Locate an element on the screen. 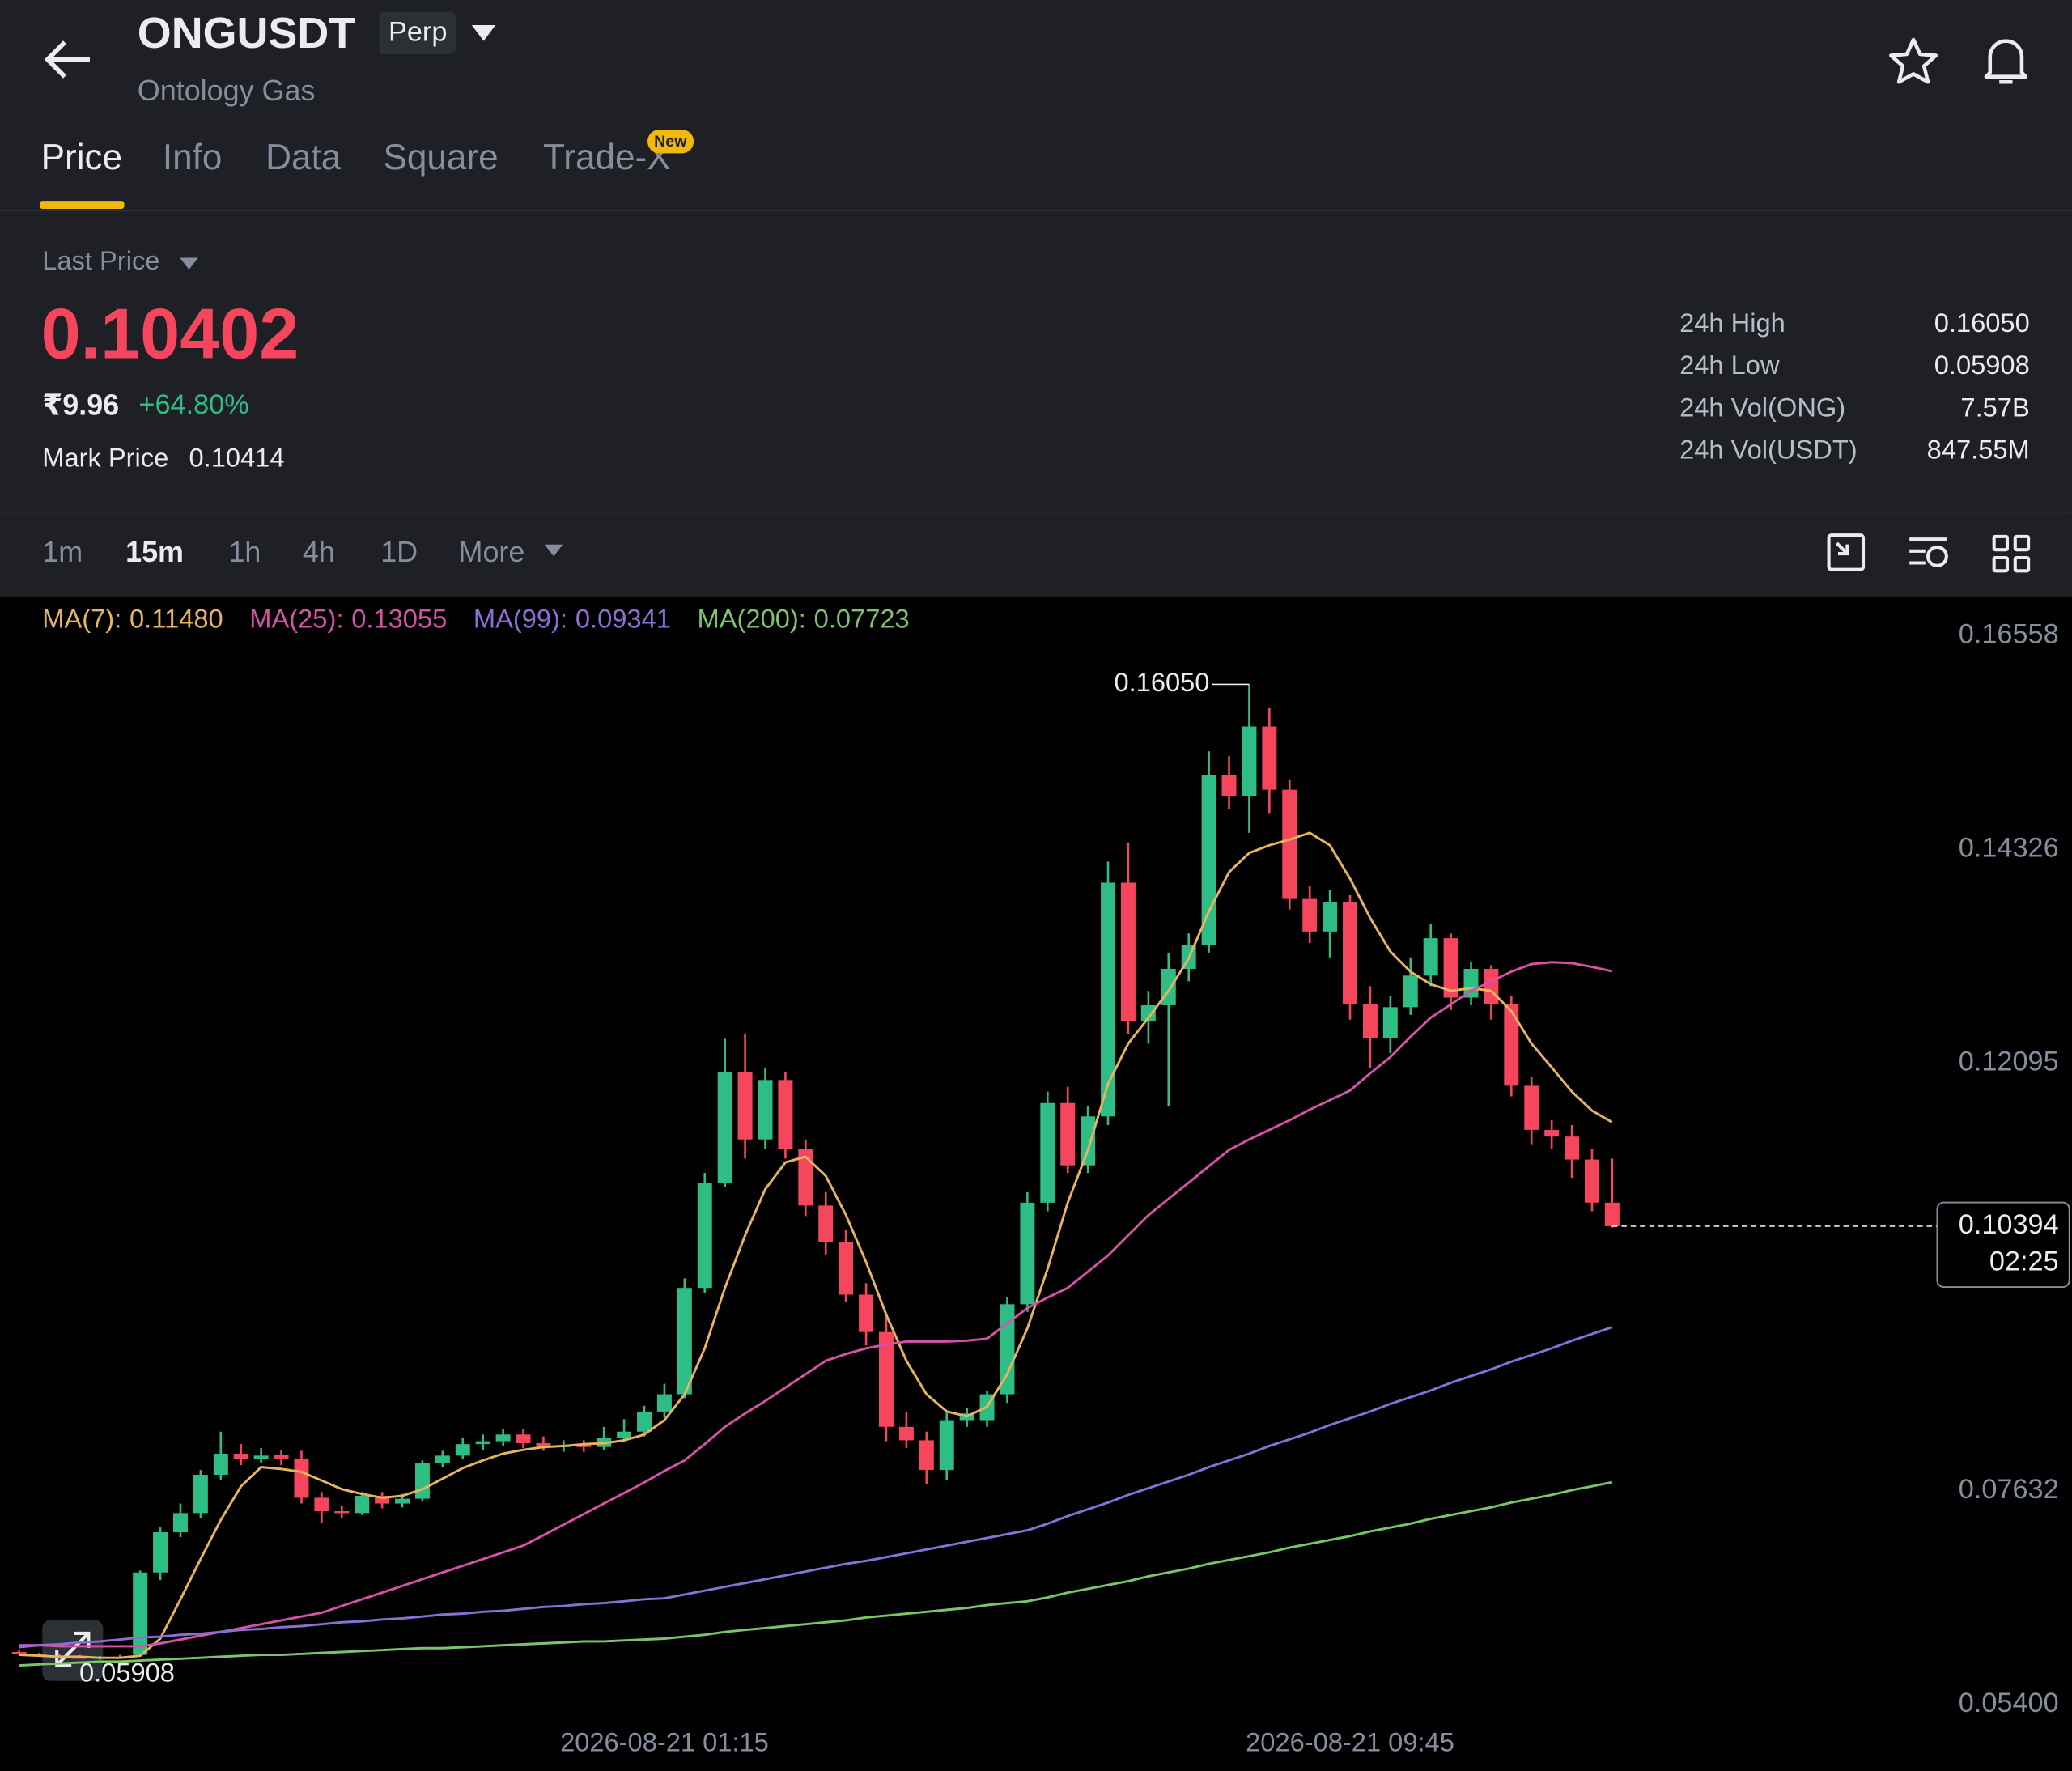 The height and width of the screenshot is (1771, 2072). divider is located at coordinates (1036, 211).